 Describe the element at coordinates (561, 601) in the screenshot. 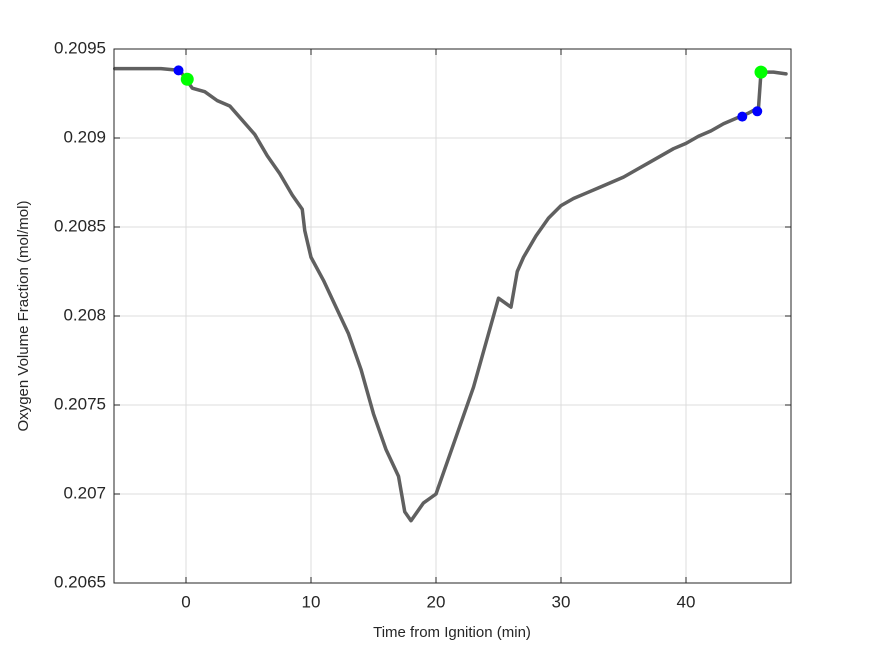

I see `x-tick-label: 30` at that location.